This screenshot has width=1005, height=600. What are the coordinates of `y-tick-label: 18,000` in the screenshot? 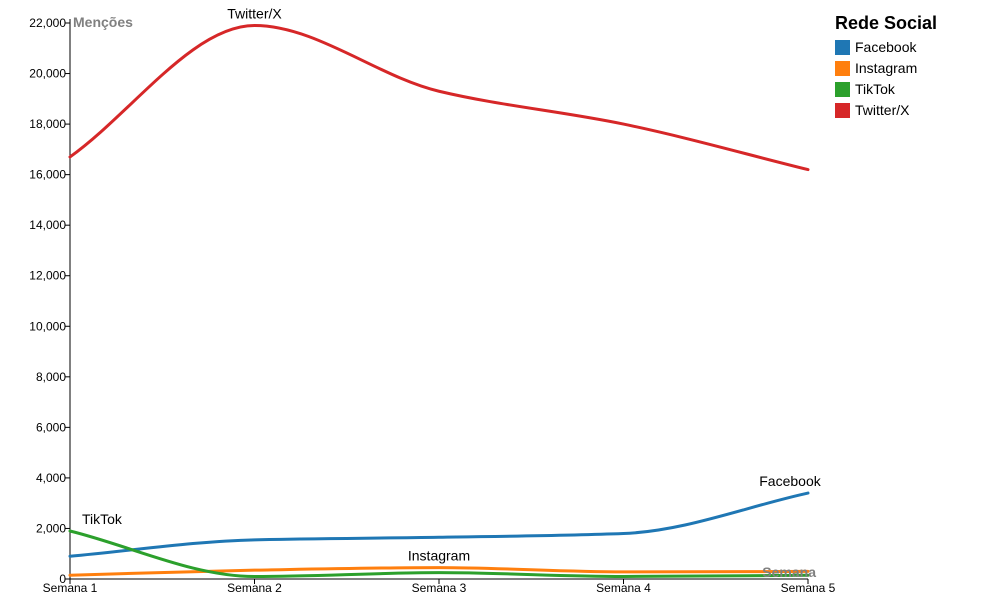 It's located at (47, 124).